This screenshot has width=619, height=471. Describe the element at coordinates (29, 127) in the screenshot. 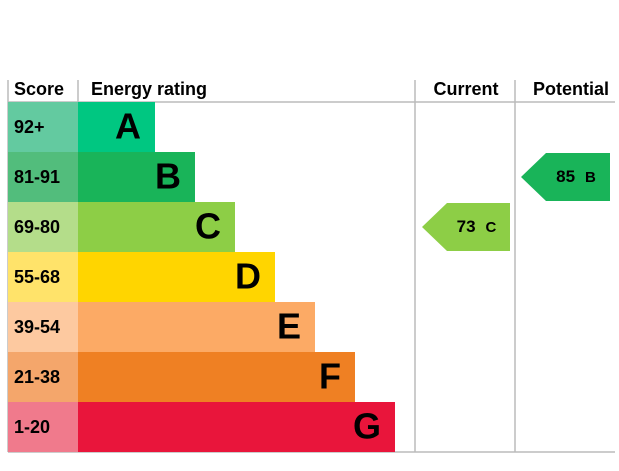

I see `score-label: 92+` at that location.